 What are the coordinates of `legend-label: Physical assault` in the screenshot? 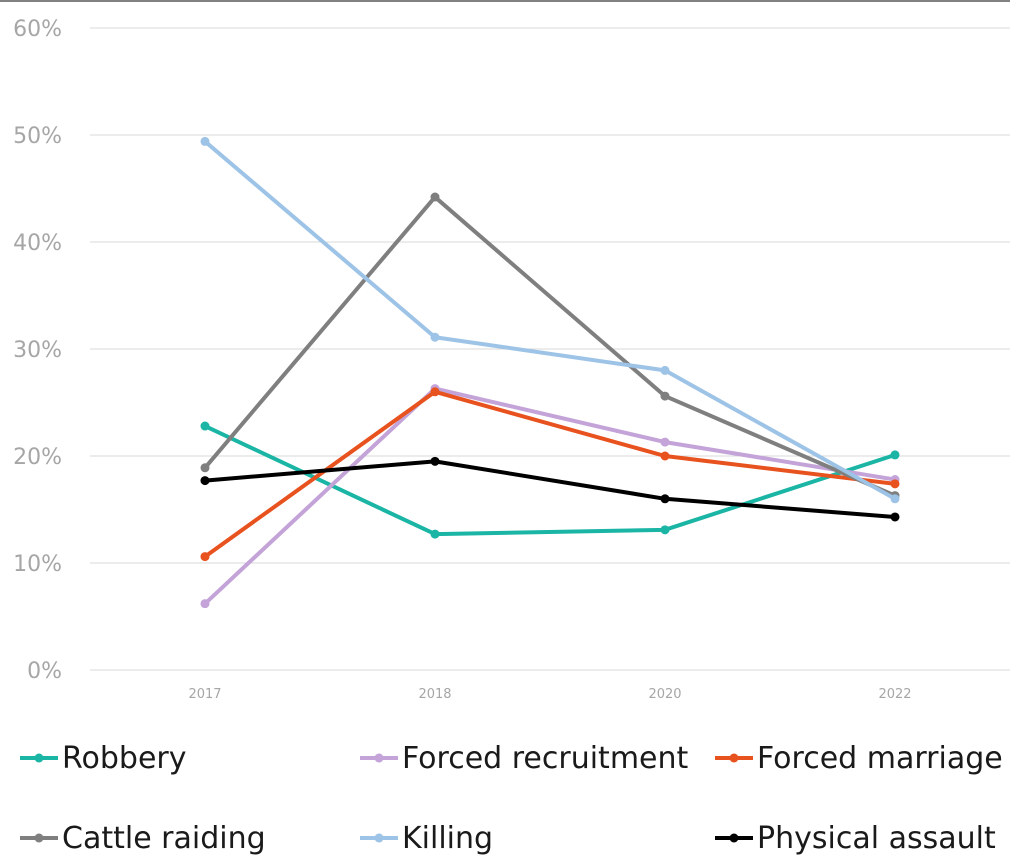 It's located at (876, 838).